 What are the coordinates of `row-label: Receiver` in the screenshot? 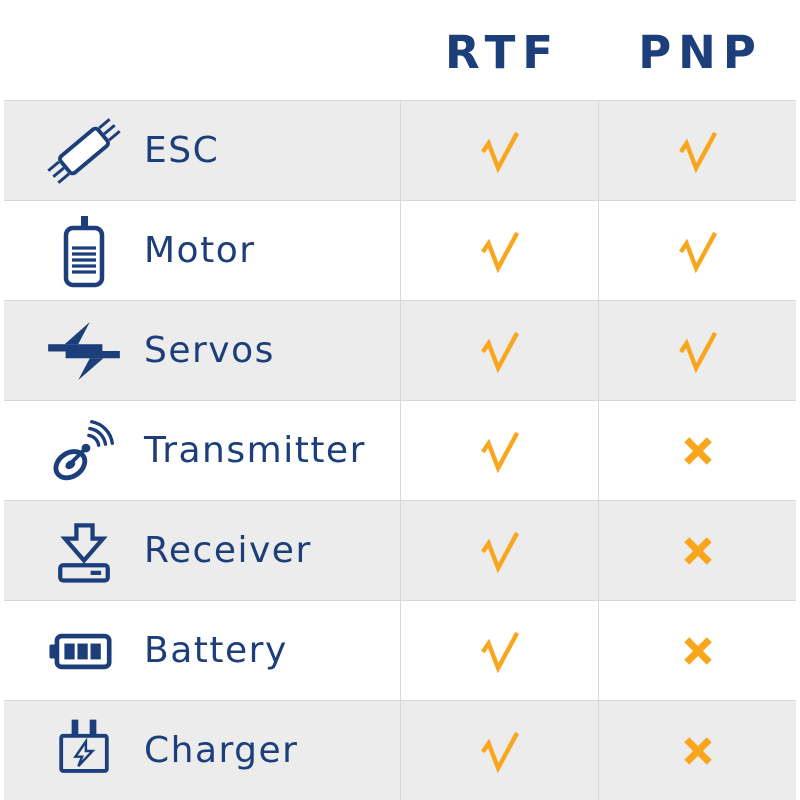 It's located at (228, 550).